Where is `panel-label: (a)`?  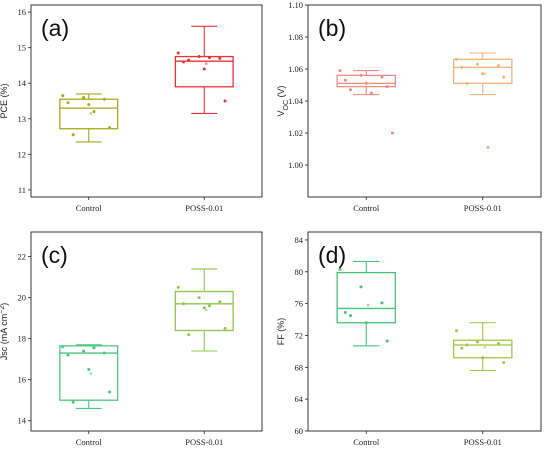
panel-label: (a) is located at coordinates (55, 28).